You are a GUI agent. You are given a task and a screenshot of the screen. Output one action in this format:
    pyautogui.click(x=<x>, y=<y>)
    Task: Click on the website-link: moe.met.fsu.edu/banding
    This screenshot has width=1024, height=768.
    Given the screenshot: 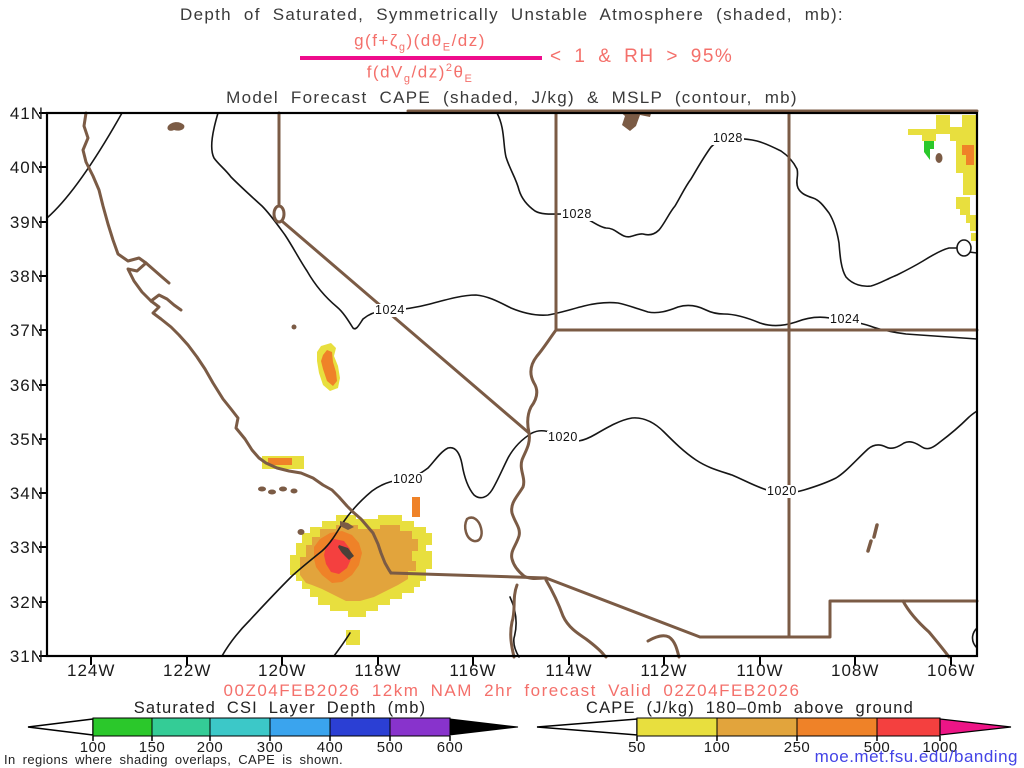 What is the action you would take?
    pyautogui.click(x=916, y=756)
    